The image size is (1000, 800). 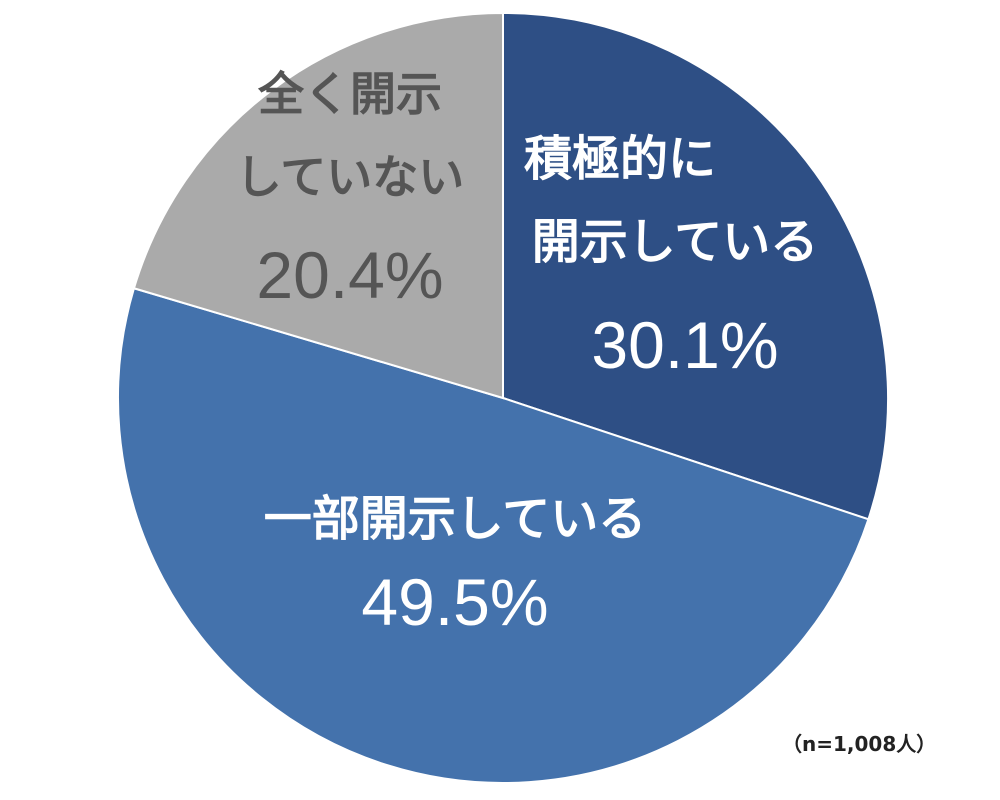 I want to click on sample-size-note: （n=1,008人）, so click(x=859, y=744).